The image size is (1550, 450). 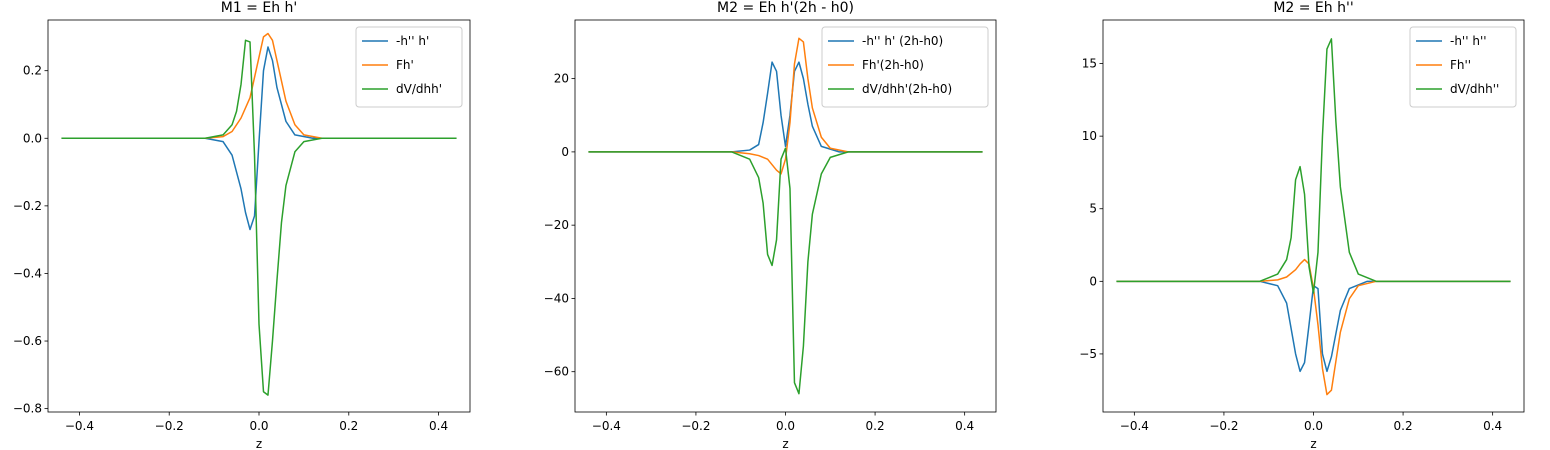 What do you see at coordinates (405, 65) in the screenshot?
I see `legend-label-2: Fh'` at bounding box center [405, 65].